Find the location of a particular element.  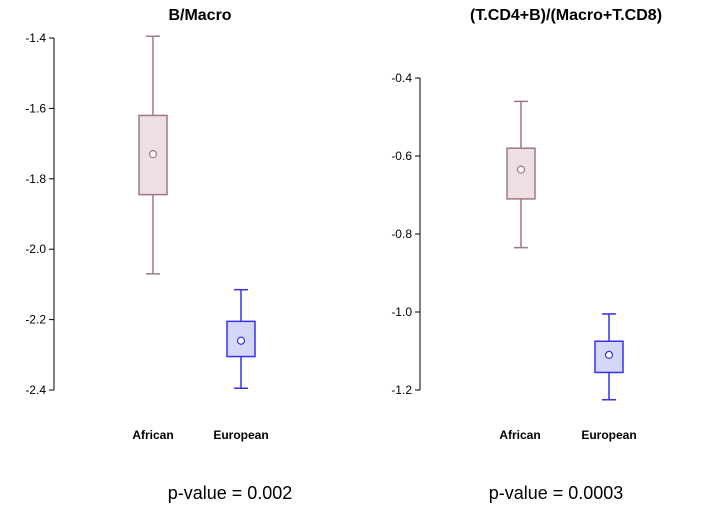

y-tick-label: -0.8 is located at coordinates (401, 234).